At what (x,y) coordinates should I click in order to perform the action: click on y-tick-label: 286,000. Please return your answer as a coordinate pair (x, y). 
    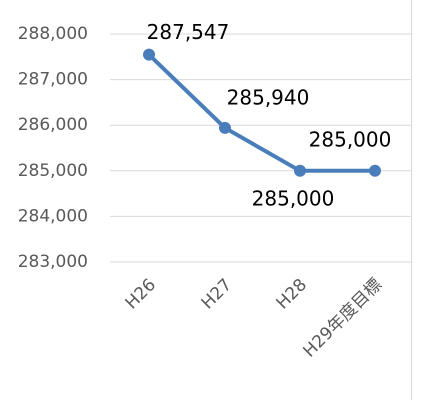
    Looking at the image, I should click on (53, 125).